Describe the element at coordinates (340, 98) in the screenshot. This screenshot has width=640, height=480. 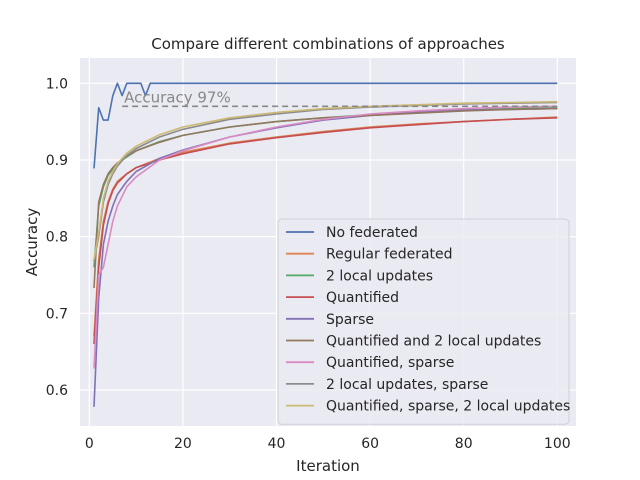
I see `accuracy-annotation: Accuracy 97%` at that location.